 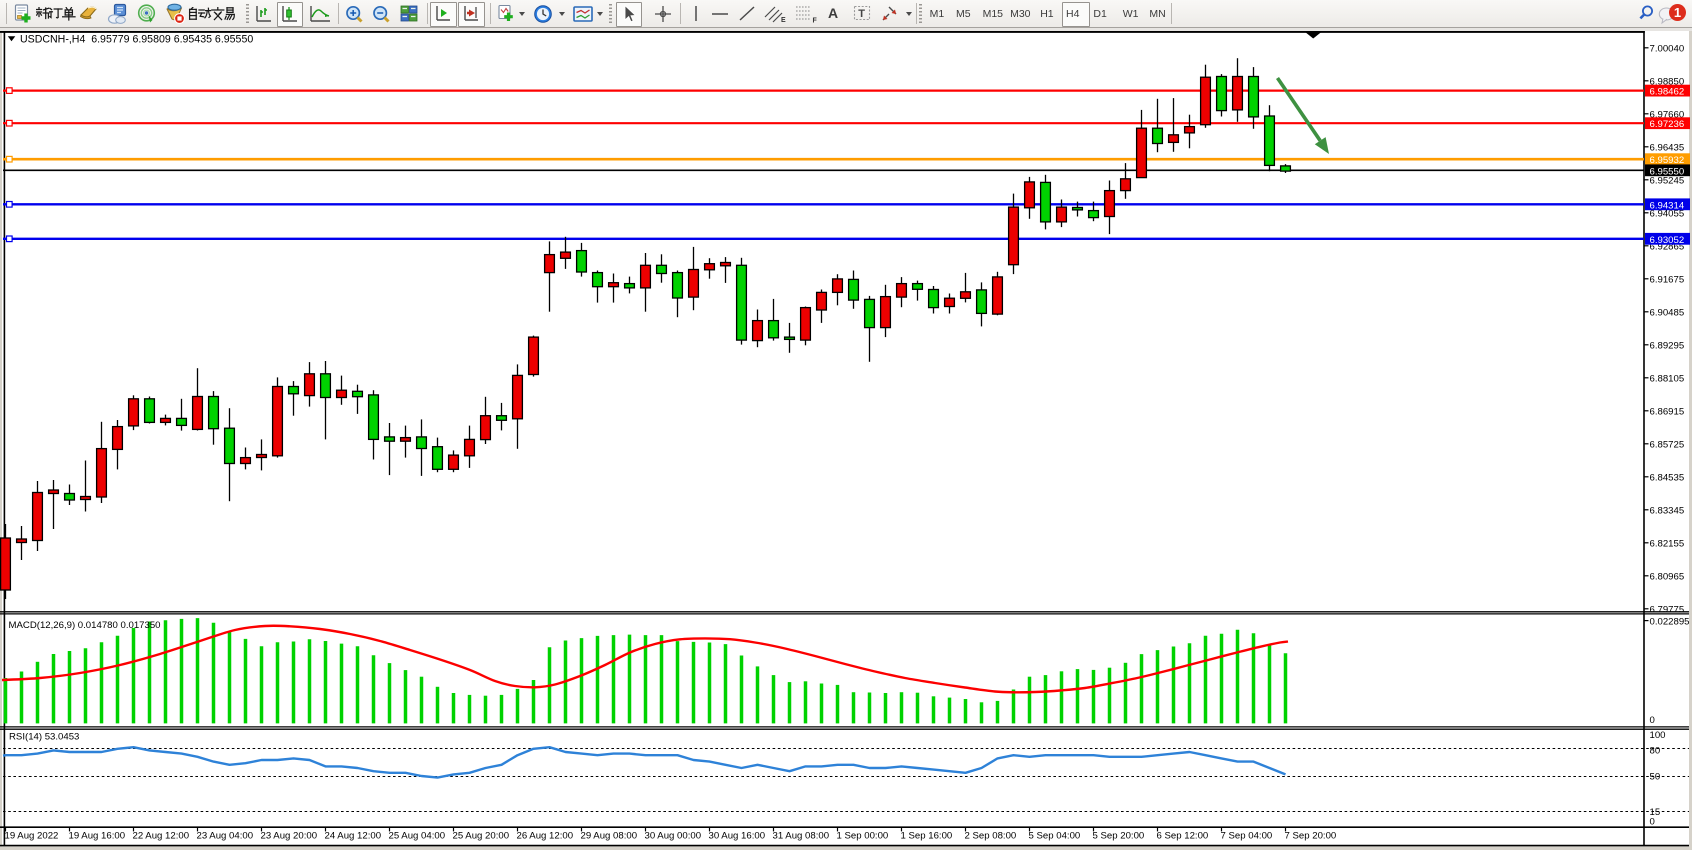 I want to click on svg-text: 5 Sep 04:00, so click(x=1055, y=835).